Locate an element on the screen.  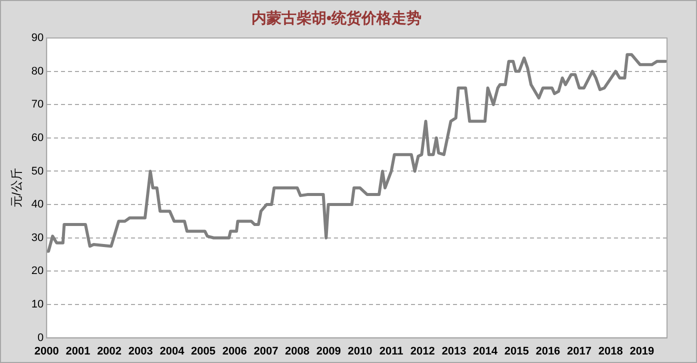
y-tick-label: 30 is located at coordinates (37, 238).